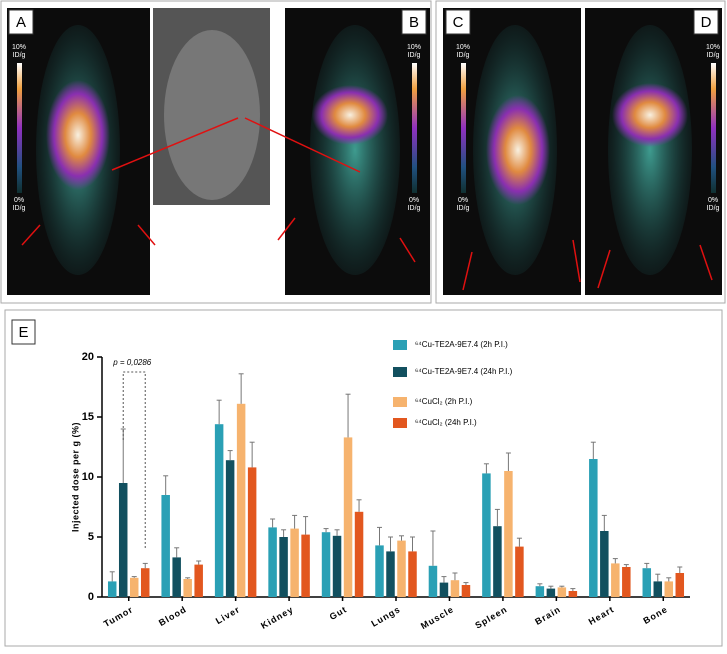 Image resolution: width=727 pixels, height=654 pixels. Describe the element at coordinates (601, 615) in the screenshot. I see `x-tick-label: Heart` at that location.